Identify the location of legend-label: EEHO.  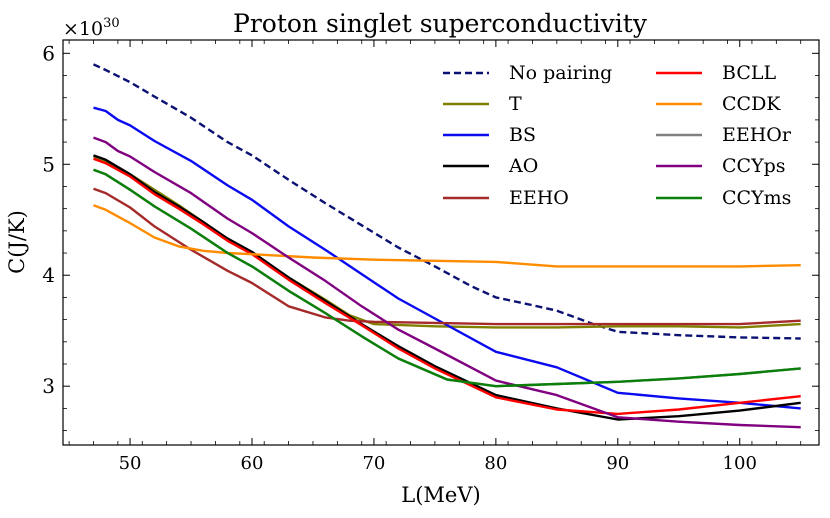
(539, 198).